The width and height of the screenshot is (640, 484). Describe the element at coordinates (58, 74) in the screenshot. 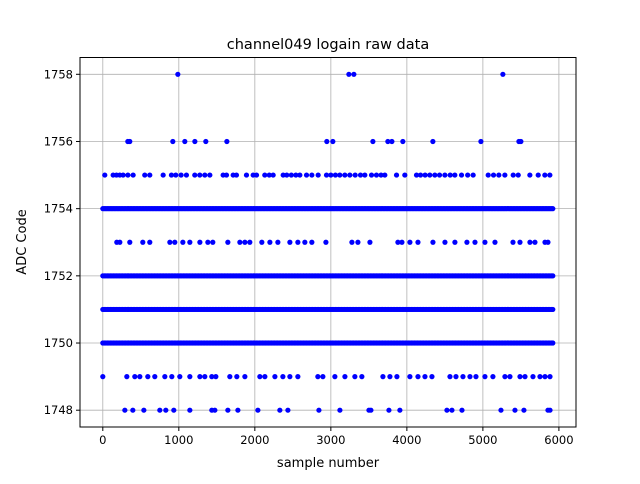

I see `y-tick-label: 1758` at that location.